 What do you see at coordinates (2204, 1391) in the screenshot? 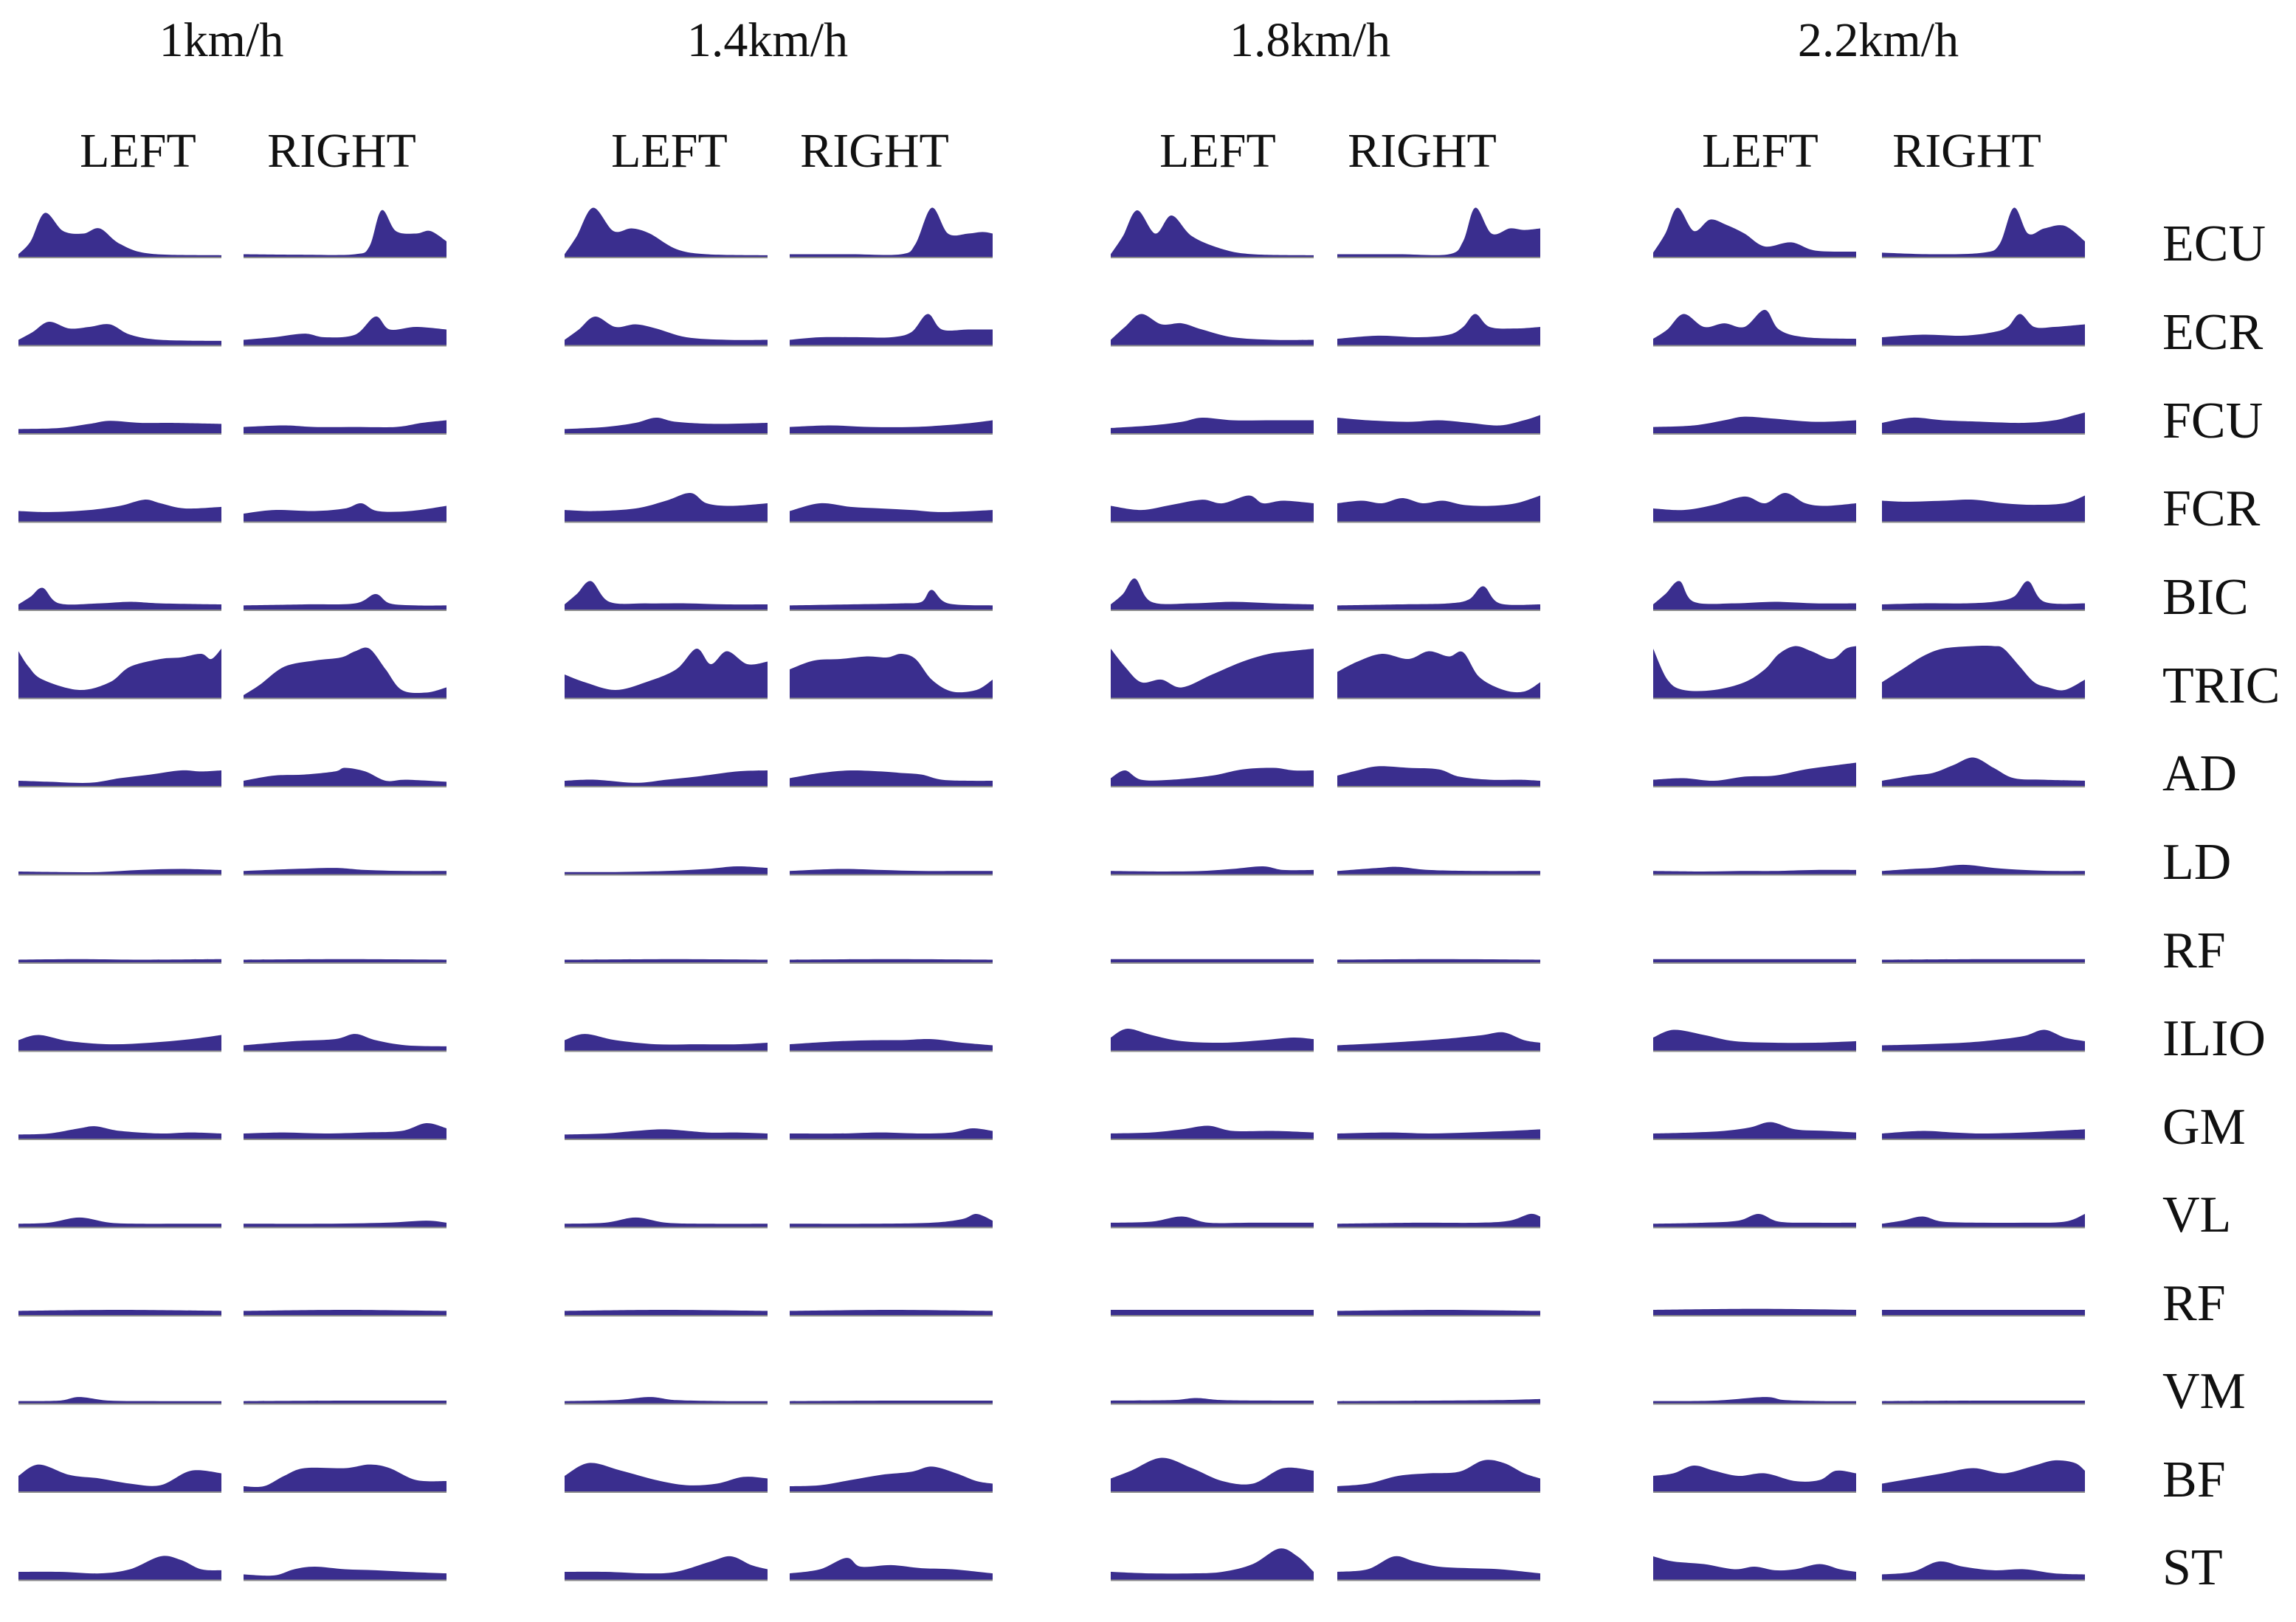
I see `muscle-label: VM` at bounding box center [2204, 1391].